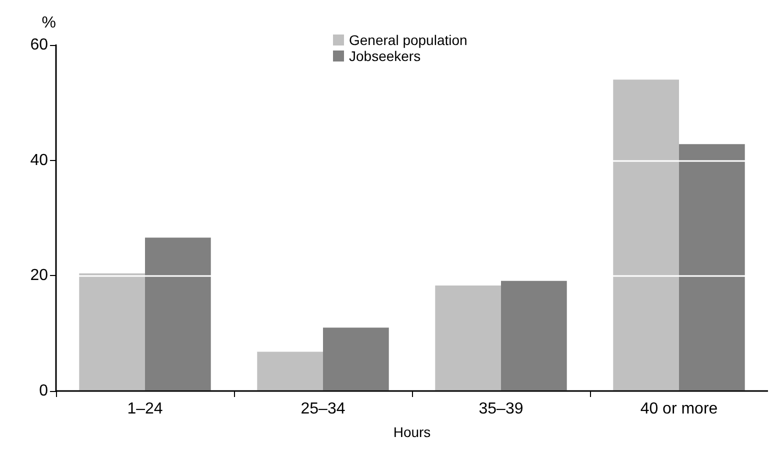 The image size is (776, 452). Describe the element at coordinates (385, 56) in the screenshot. I see `legend-label: Jobseekers` at that location.